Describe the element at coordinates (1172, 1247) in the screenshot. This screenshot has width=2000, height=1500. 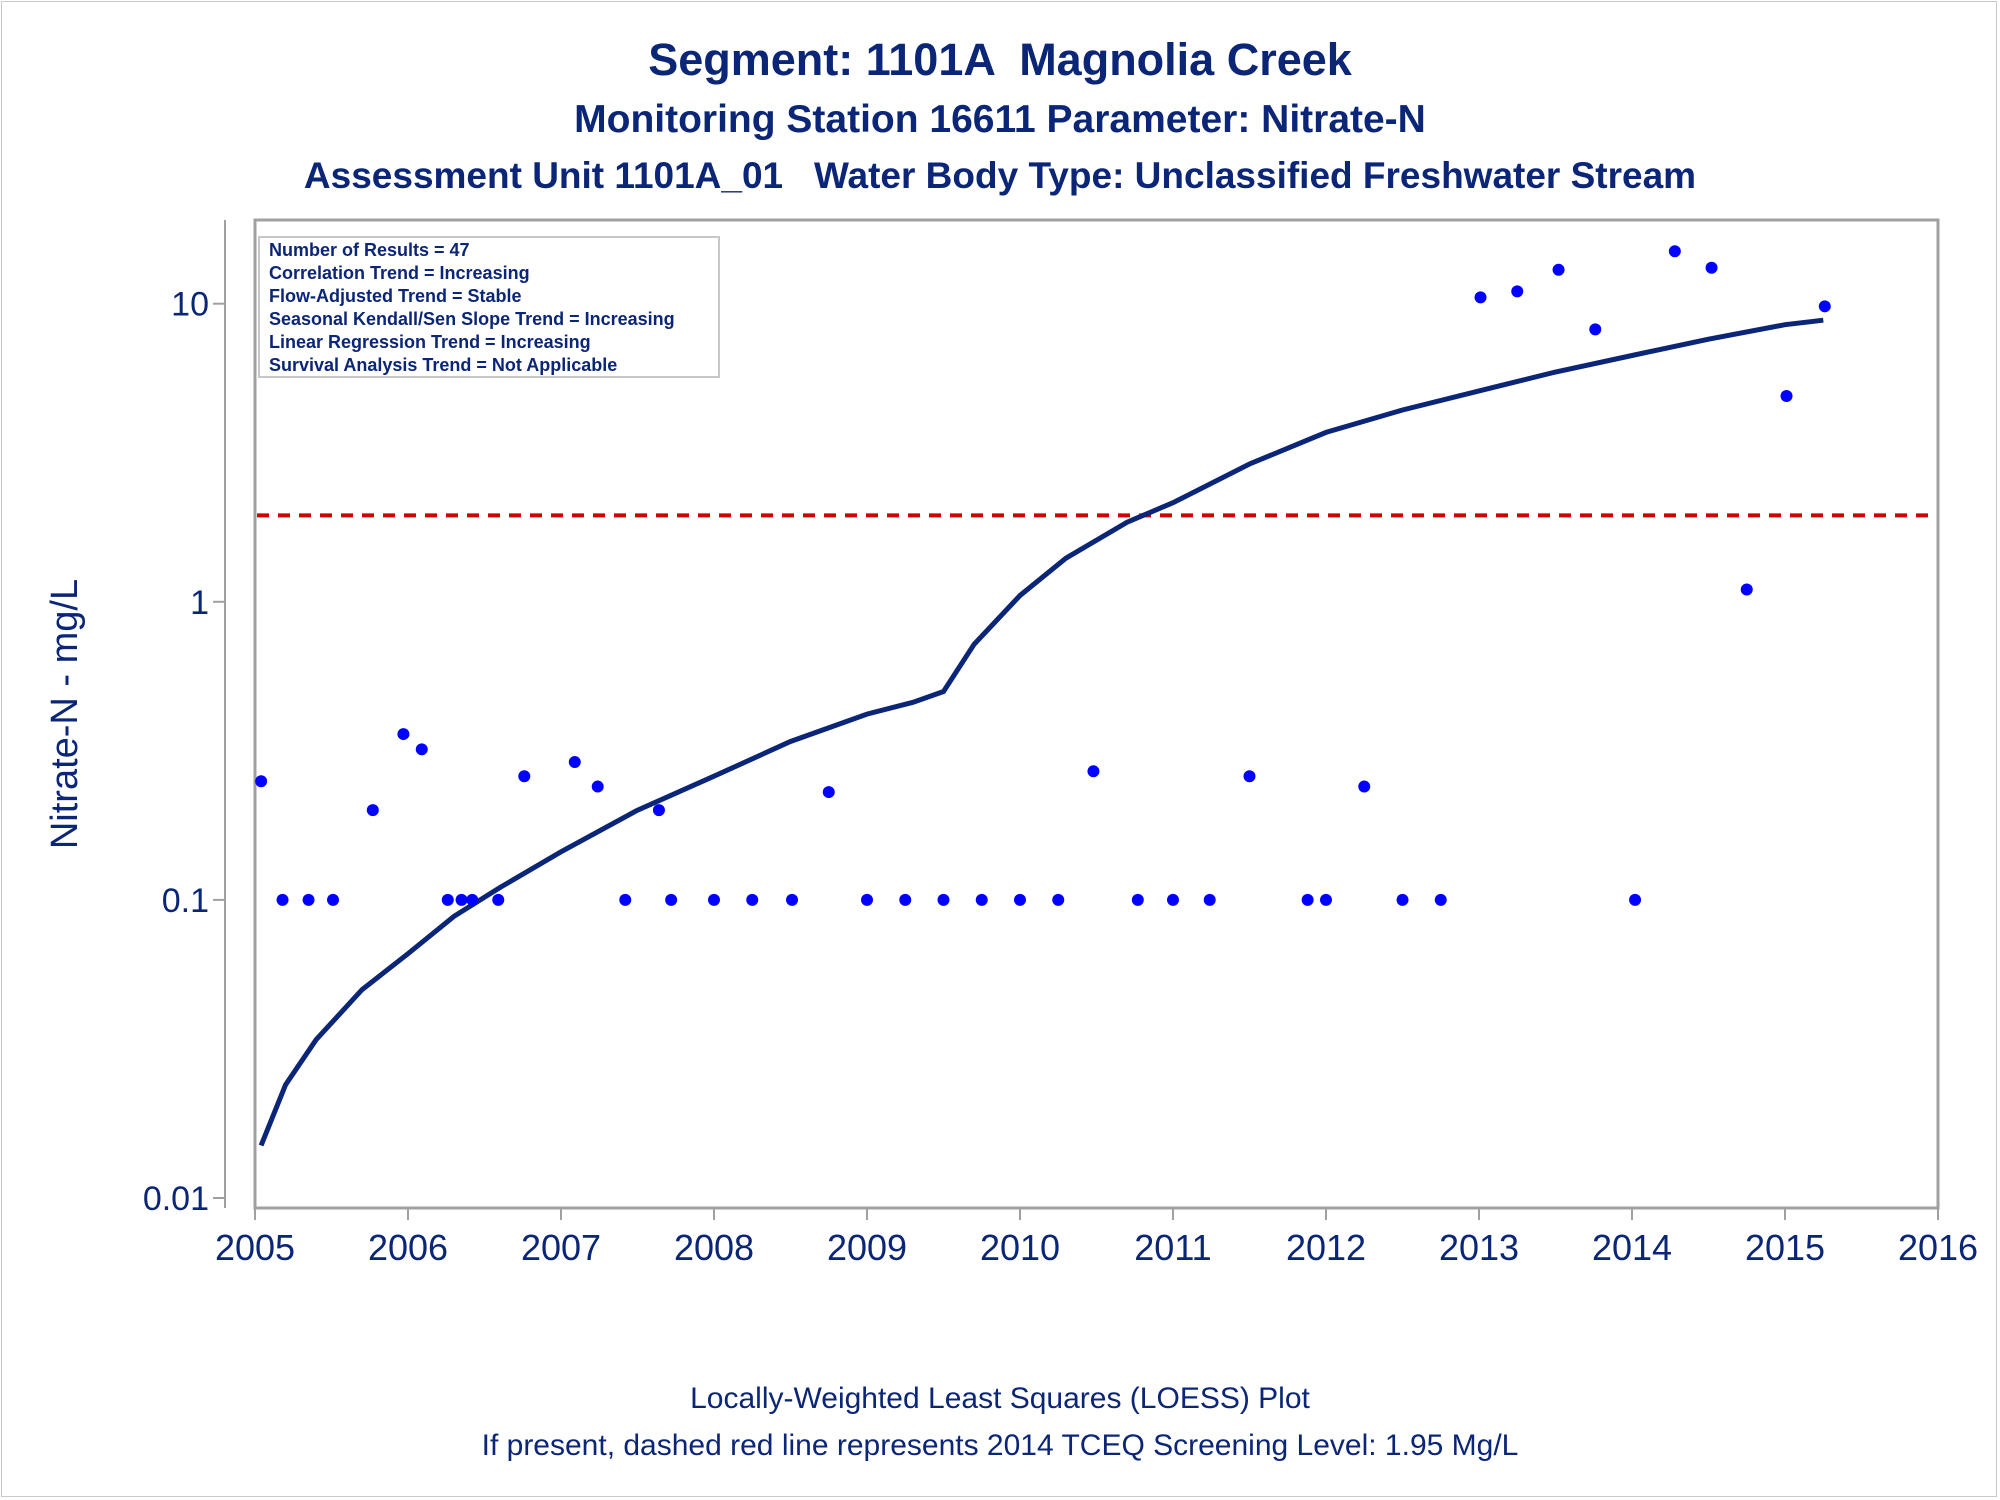
I see `x-tick-label: 2011` at that location.